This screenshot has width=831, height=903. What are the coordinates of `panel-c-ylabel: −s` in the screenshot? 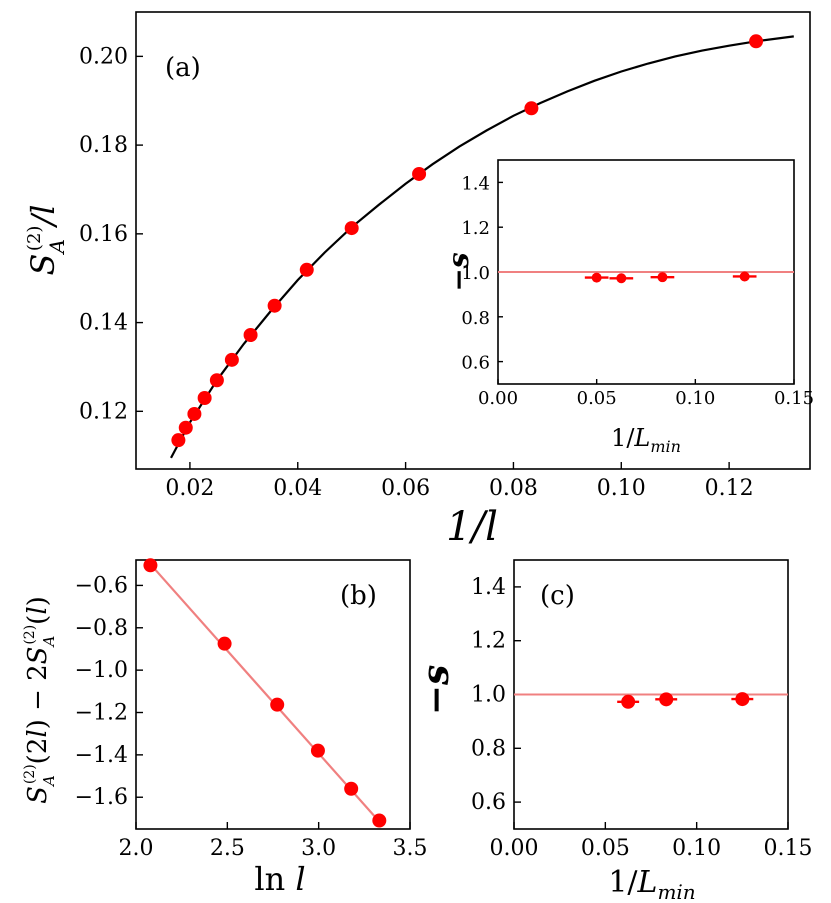 It's located at (436, 690).